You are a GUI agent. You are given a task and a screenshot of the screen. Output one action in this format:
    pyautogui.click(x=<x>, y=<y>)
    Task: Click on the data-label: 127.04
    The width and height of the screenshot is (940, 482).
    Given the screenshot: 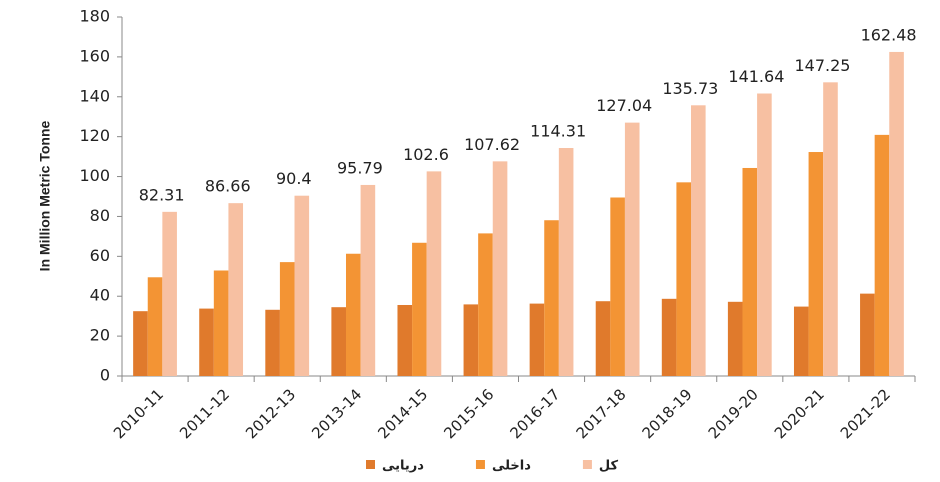 What is the action you would take?
    pyautogui.click(x=624, y=105)
    